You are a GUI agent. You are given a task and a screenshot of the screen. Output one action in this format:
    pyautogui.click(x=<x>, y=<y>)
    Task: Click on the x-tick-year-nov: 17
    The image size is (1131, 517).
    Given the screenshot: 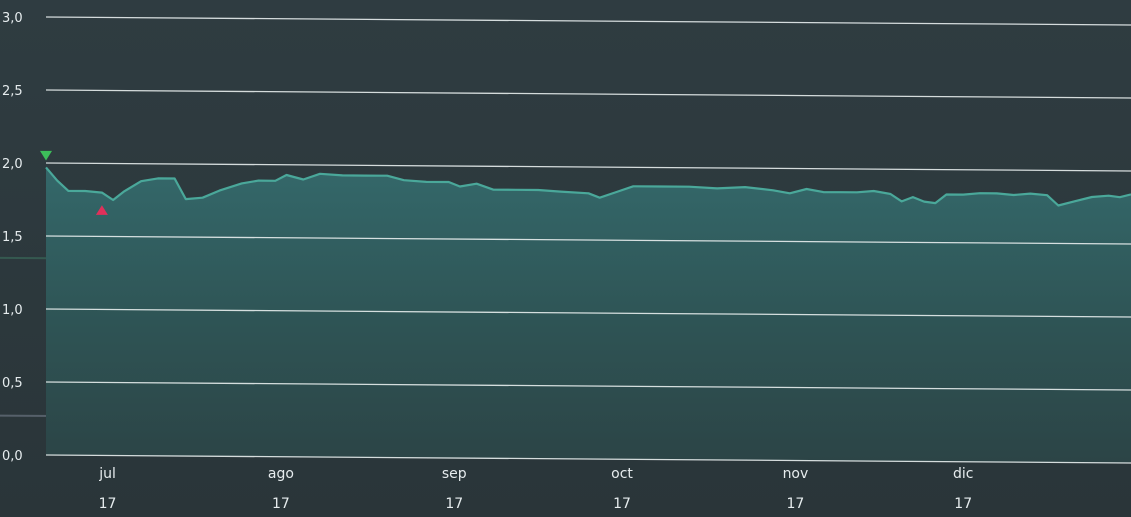 What is the action you would take?
    pyautogui.click(x=796, y=504)
    